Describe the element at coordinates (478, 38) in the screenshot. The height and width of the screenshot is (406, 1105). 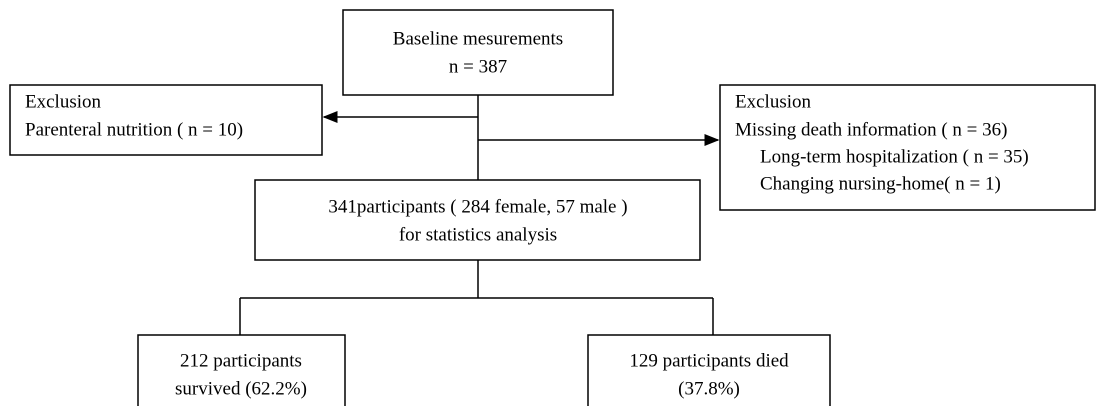
I see `box-text: Baseline mesurements` at that location.